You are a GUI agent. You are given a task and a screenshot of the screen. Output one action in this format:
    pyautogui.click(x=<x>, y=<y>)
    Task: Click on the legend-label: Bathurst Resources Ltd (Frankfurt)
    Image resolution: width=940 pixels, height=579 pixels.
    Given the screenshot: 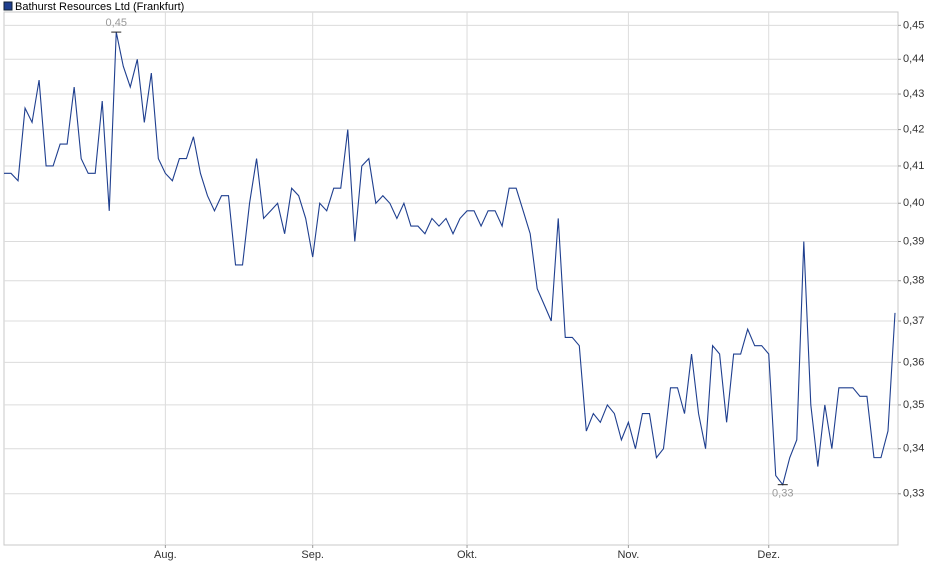 What is the action you would take?
    pyautogui.click(x=99, y=7)
    